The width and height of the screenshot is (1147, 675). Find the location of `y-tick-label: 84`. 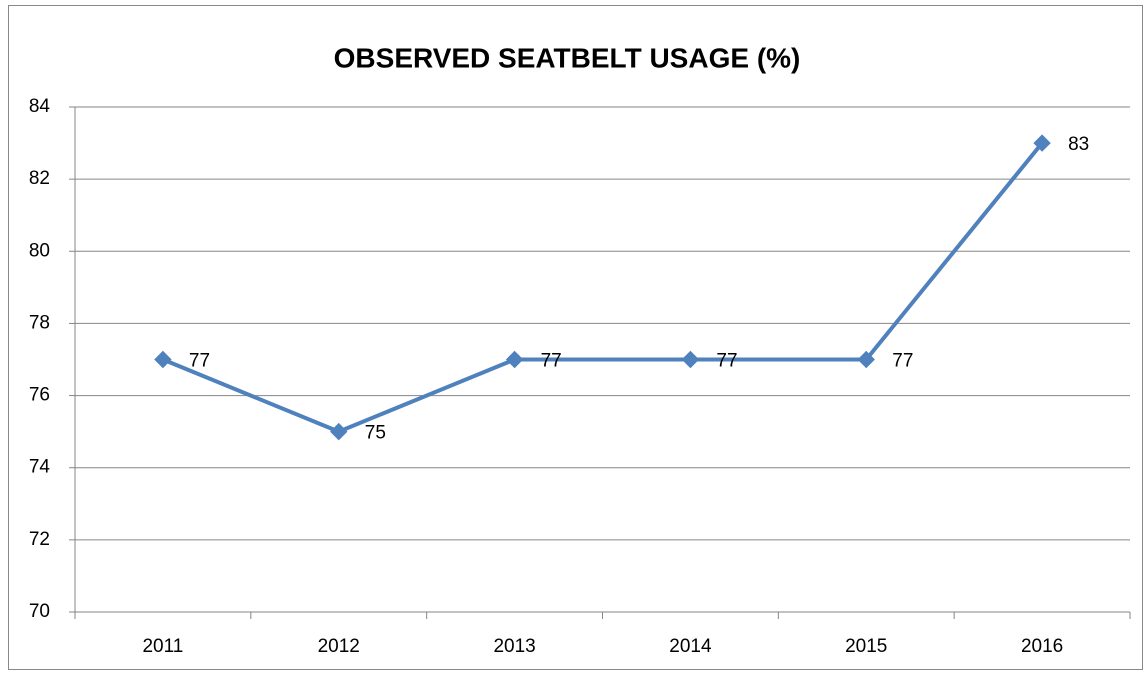

y-tick-label: 84 is located at coordinates (40, 106).